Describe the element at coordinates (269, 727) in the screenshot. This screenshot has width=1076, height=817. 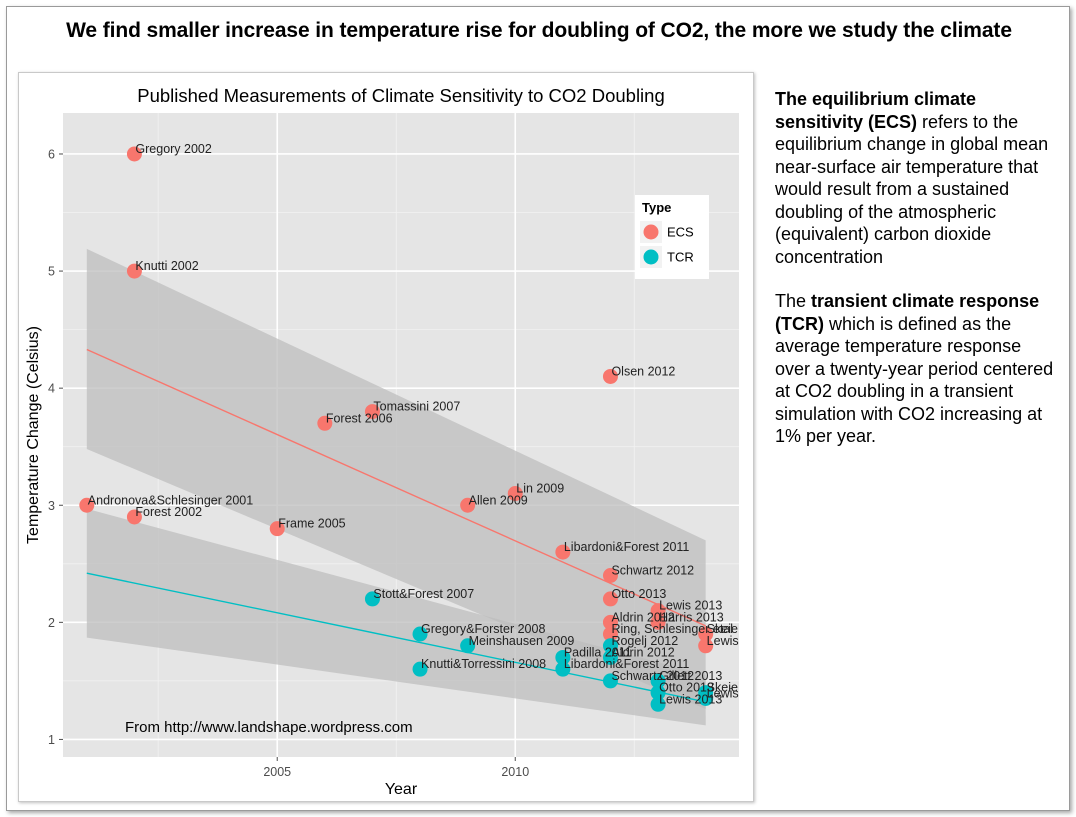
I see `source-annotation: From http://www.landshape.wordpress.com` at that location.